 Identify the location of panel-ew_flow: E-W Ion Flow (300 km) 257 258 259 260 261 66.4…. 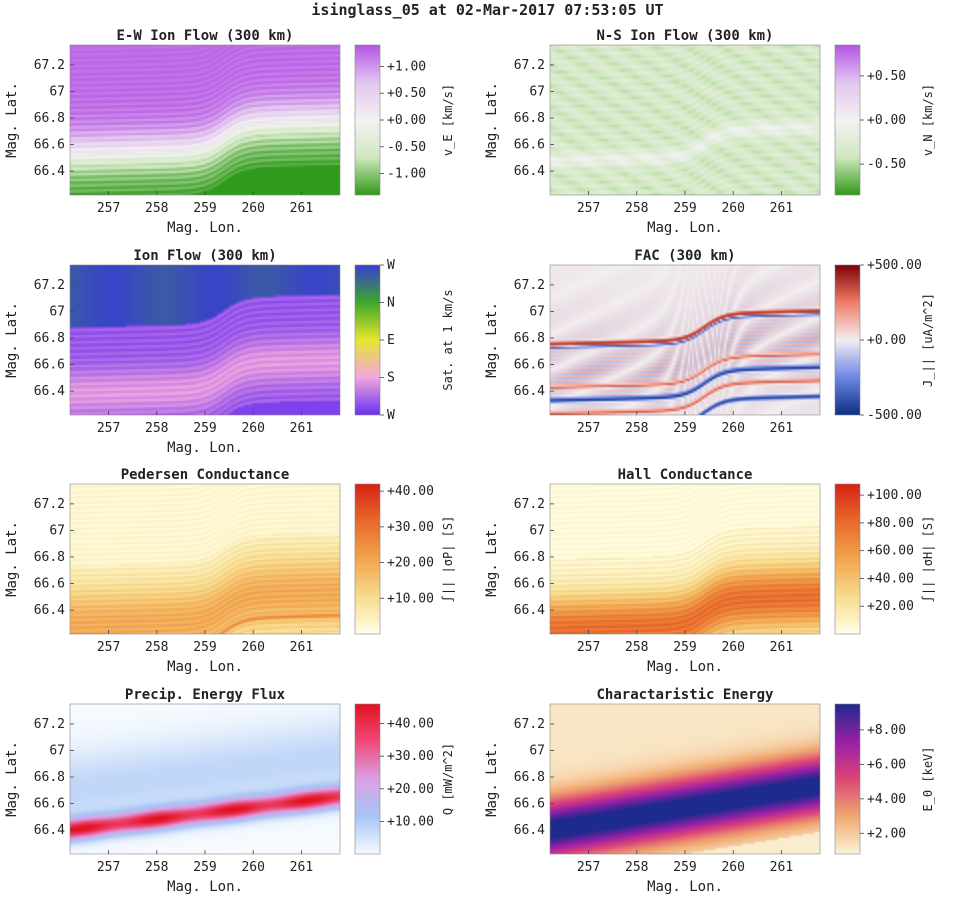
(229, 132).